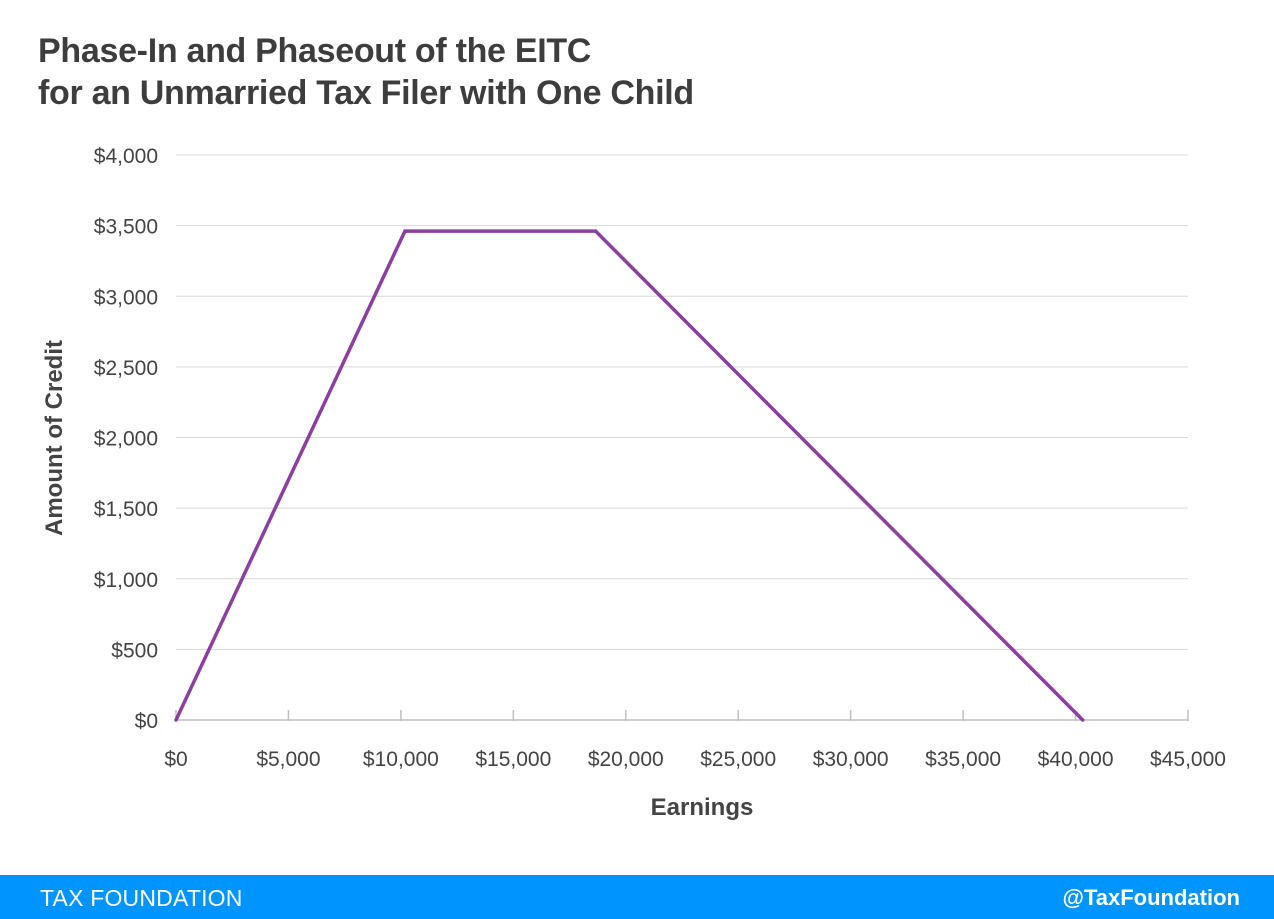 This screenshot has height=919, width=1274. What do you see at coordinates (54, 438) in the screenshot?
I see `y-axis-label: Amount of Credit` at bounding box center [54, 438].